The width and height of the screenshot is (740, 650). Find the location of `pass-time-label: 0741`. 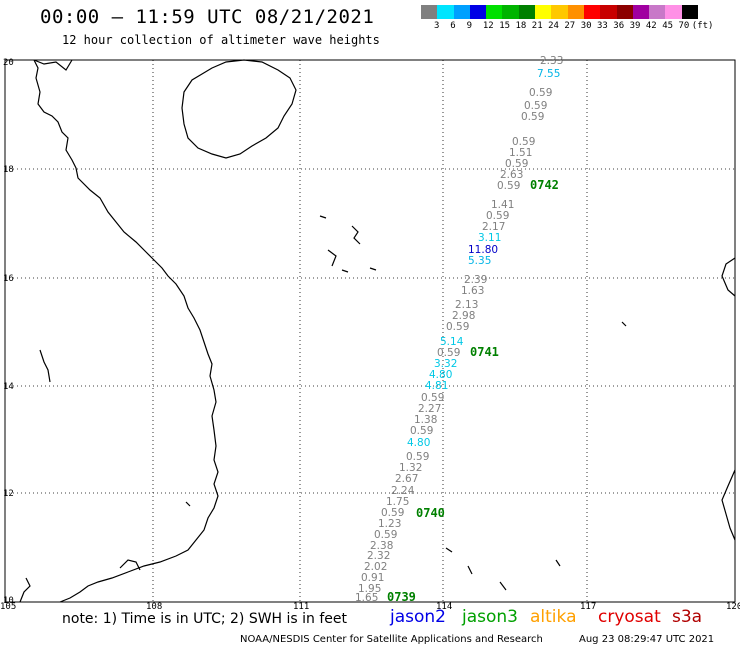

pass-time-label: 0741 is located at coordinates (484, 352).